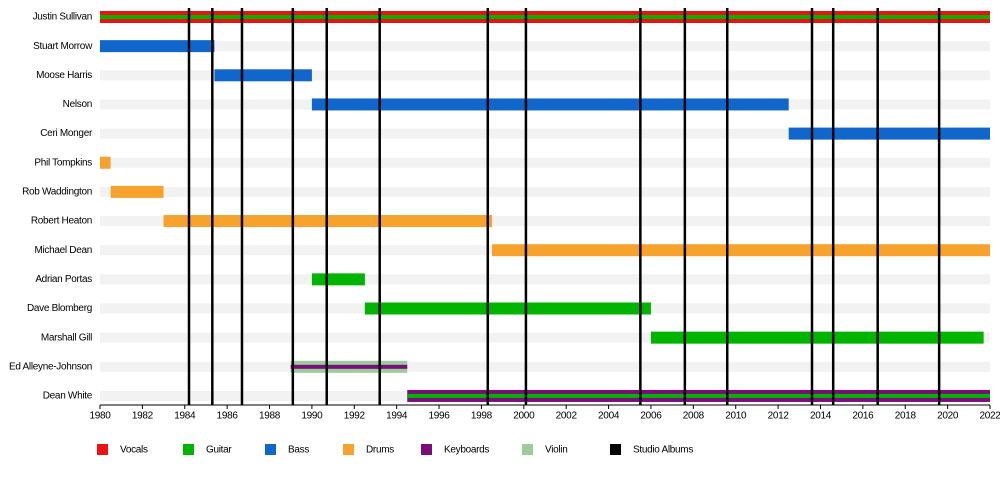 The image size is (1000, 480). Describe the element at coordinates (397, 416) in the screenshot. I see `x-tick-label: 1994` at that location.